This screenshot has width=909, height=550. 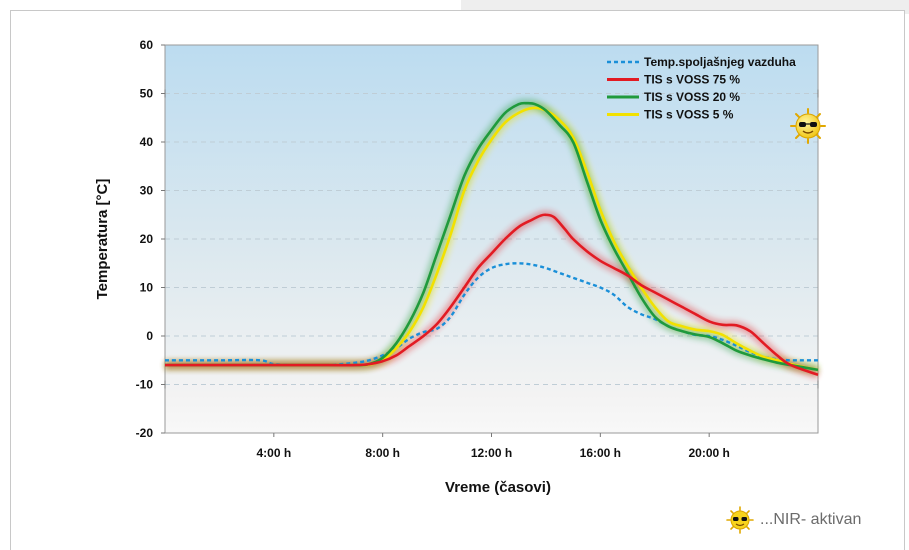 I want to click on x-tick-label: 12:00 h, so click(x=491, y=453).